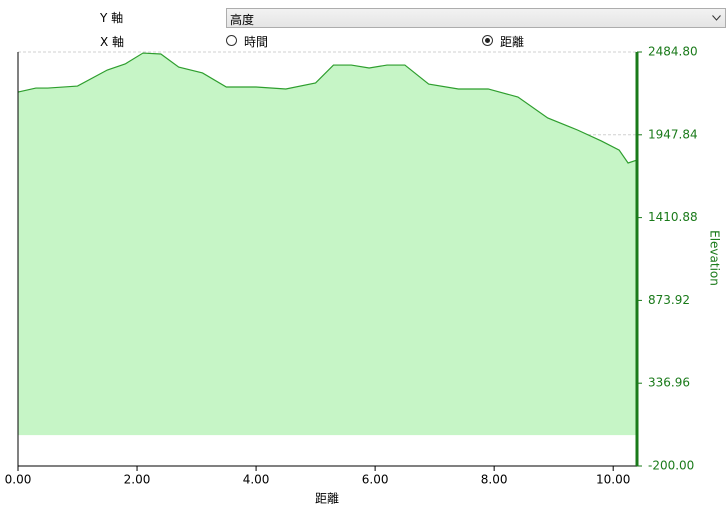 Image resolution: width=728 pixels, height=512 pixels. I want to click on radio-label: 時間, so click(256, 42).